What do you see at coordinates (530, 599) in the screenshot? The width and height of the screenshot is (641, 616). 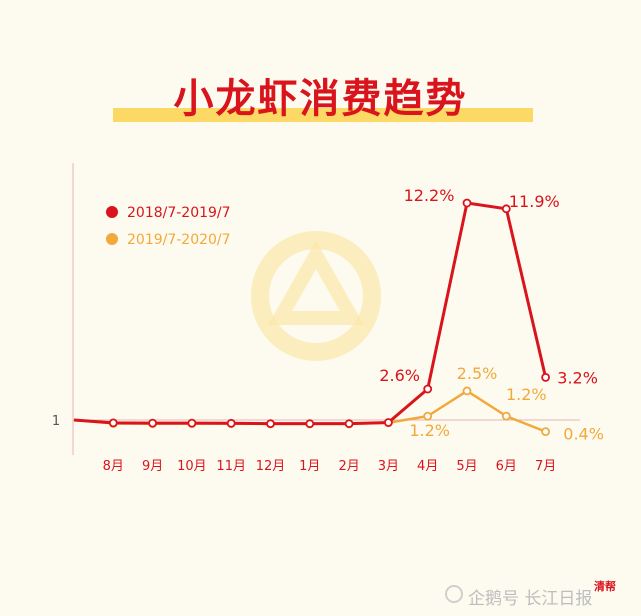 I see `footer-source: 企鹅号 长江日报` at bounding box center [530, 599].